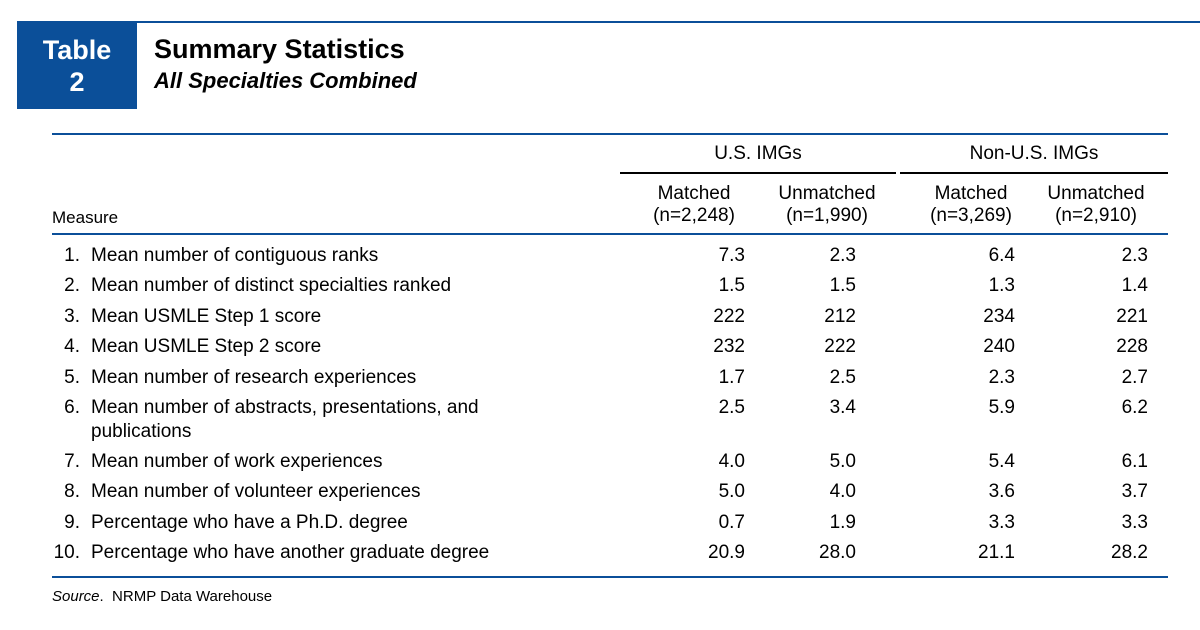  I want to click on badge-line-1: Table, so click(77, 50).